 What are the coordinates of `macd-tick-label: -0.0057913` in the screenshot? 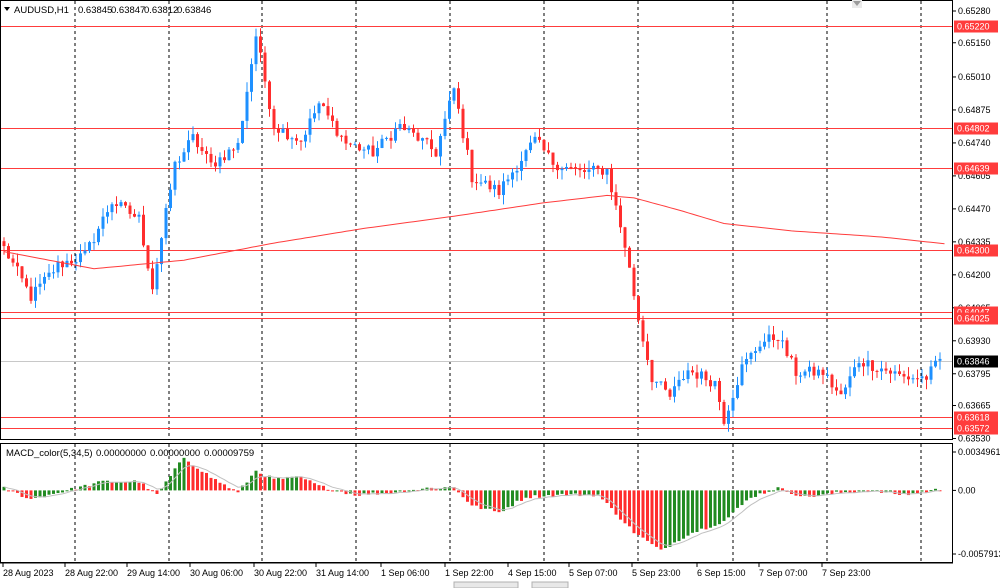 It's located at (979, 554).